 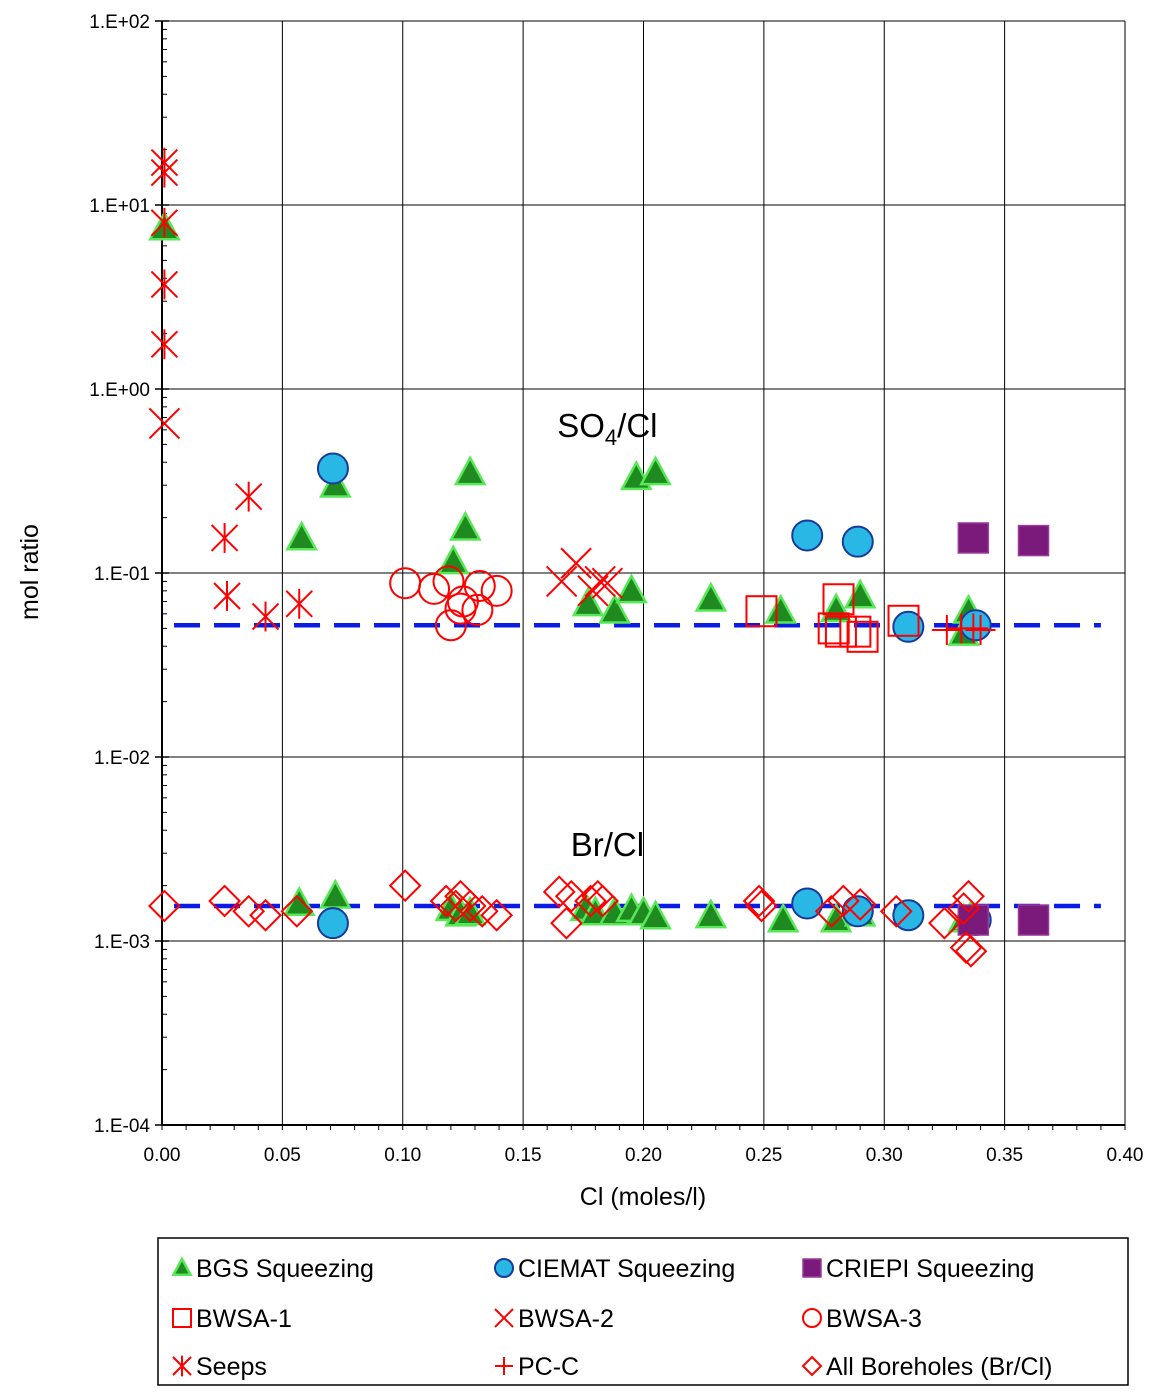 What do you see at coordinates (30, 572) in the screenshot?
I see `y-axis-title: mol ratio` at bounding box center [30, 572].